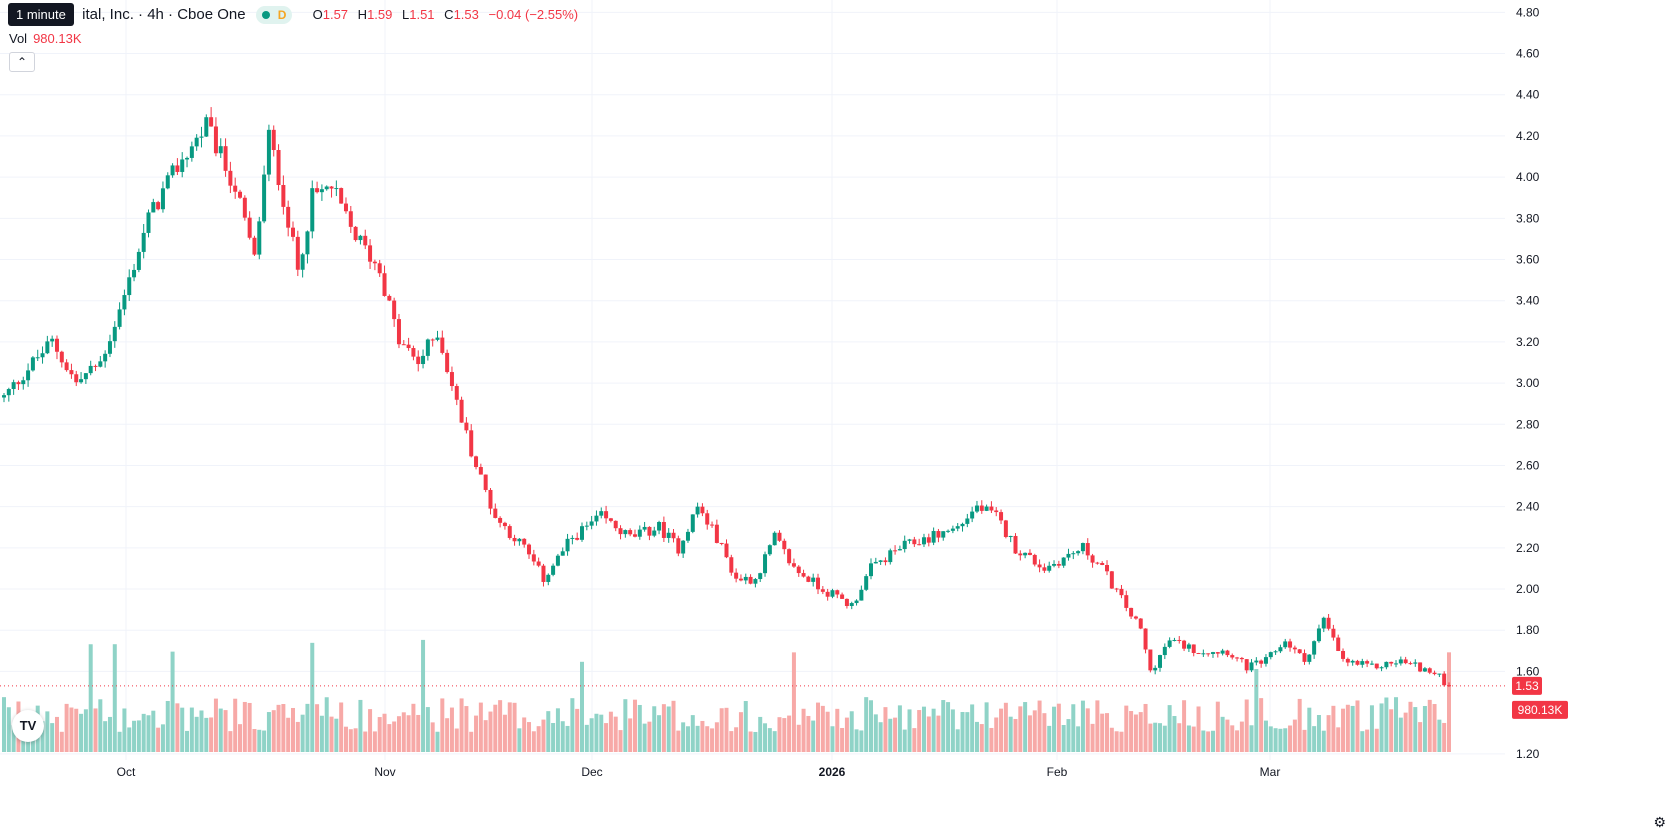 The image size is (1678, 835). I want to click on market-open-icon, so click(265, 15).